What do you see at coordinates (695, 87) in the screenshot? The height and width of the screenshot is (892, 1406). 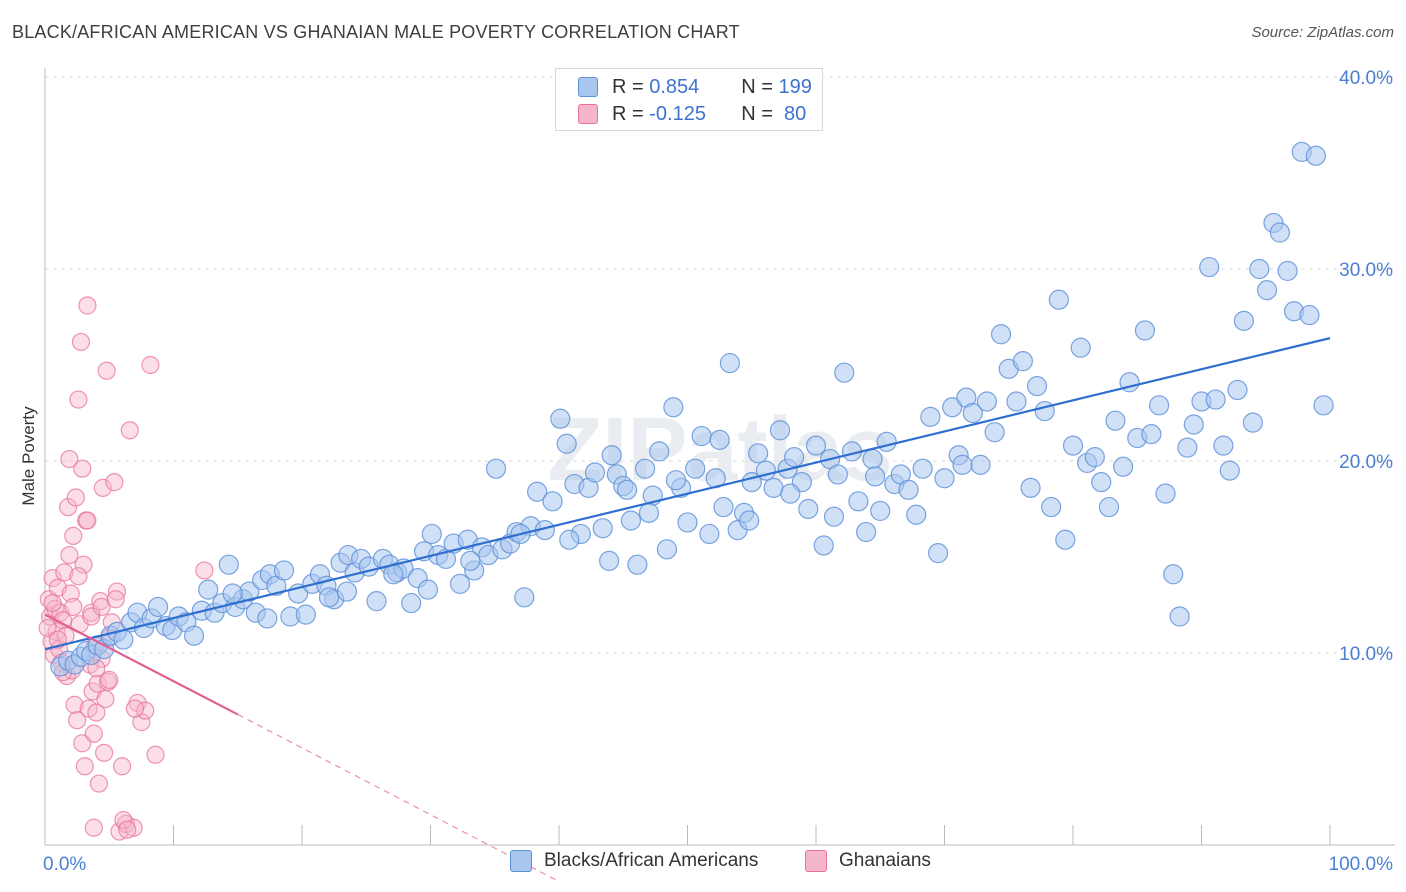 I see `legend-row-blacks: R = 0.854 N = 199` at bounding box center [695, 87].